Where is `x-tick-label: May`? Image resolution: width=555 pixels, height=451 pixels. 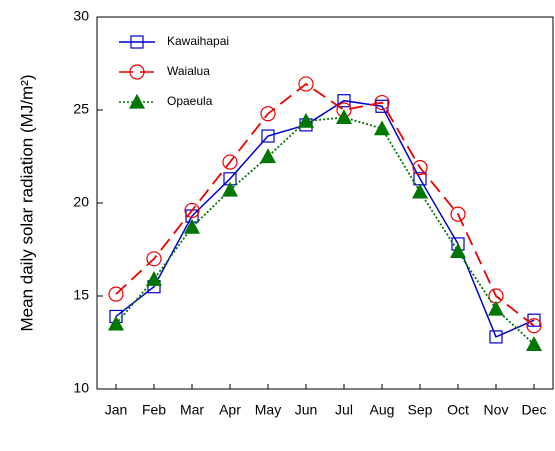
x-tick-label: May is located at coordinates (268, 410).